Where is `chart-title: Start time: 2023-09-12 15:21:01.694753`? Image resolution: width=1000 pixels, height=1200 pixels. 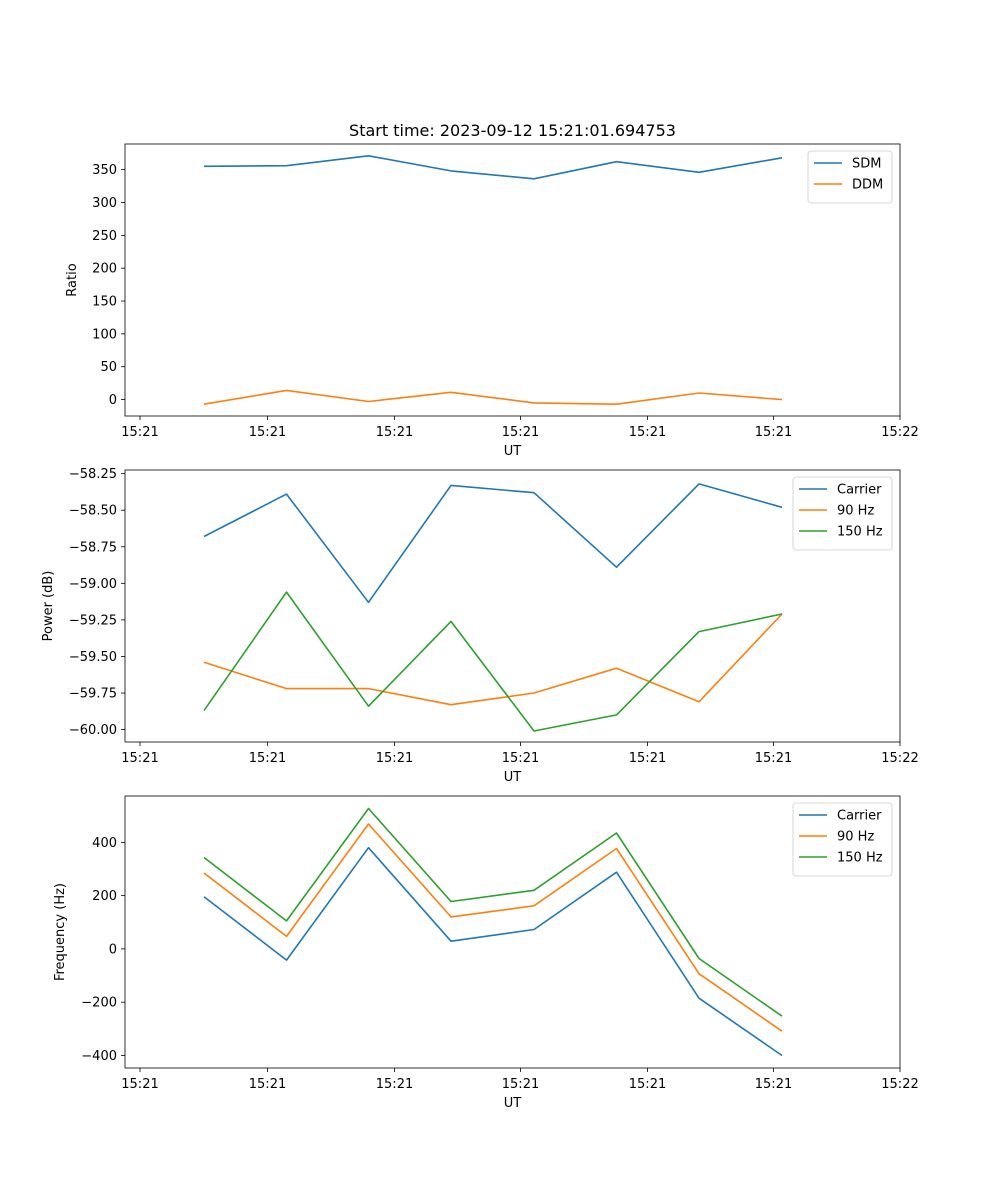
chart-title: Start time: 2023-09-12 15:21:01.694753 is located at coordinates (512, 130).